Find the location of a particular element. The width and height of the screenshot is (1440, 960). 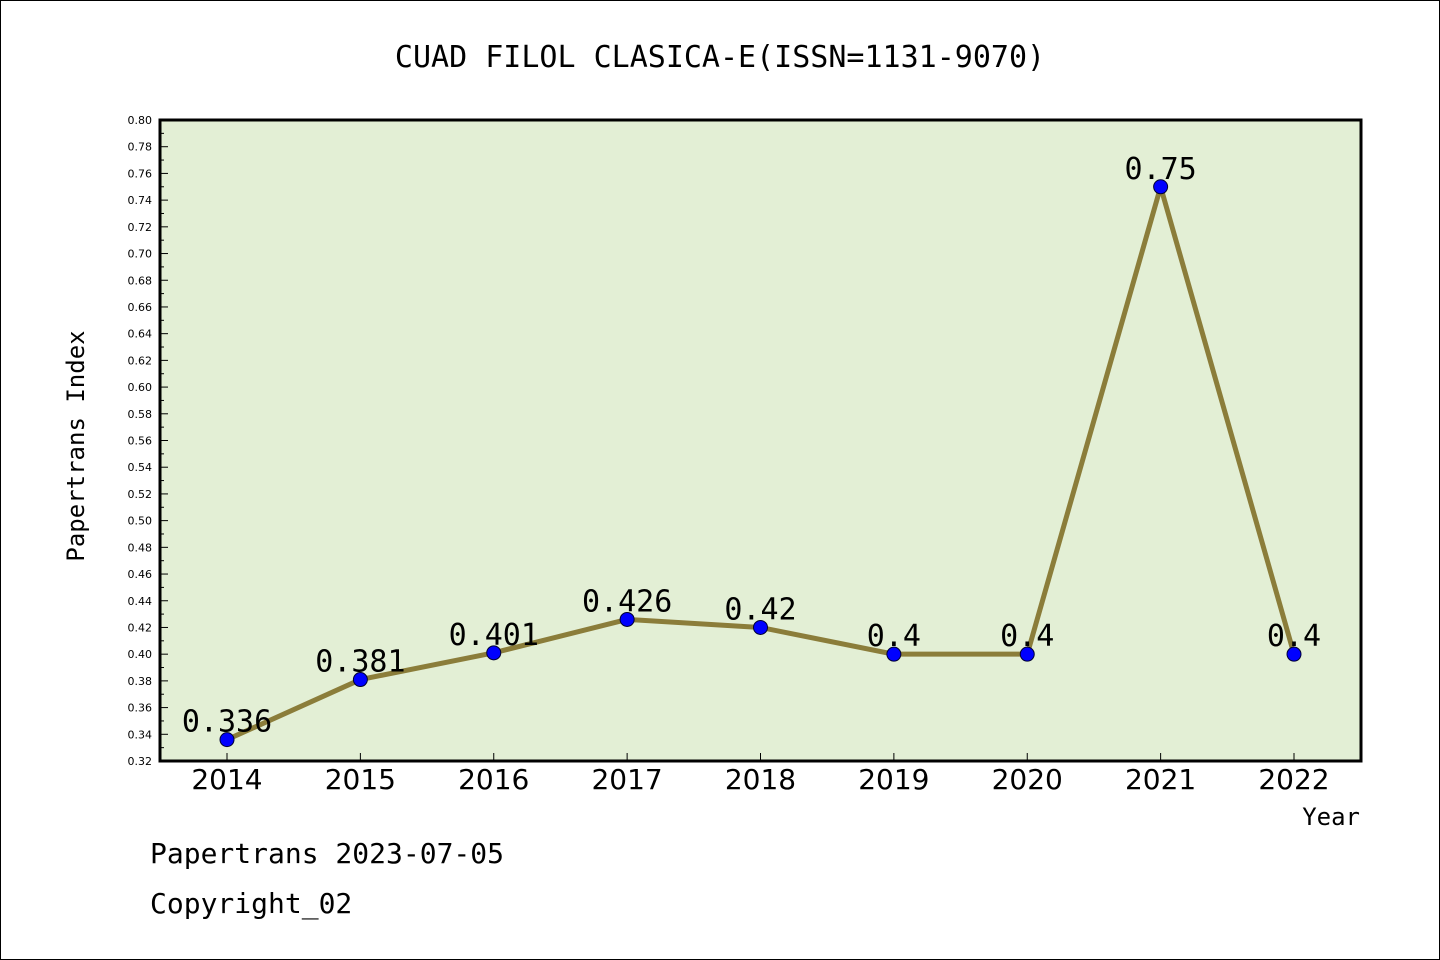

y-tick-label: 0.66 is located at coordinates (140, 307).